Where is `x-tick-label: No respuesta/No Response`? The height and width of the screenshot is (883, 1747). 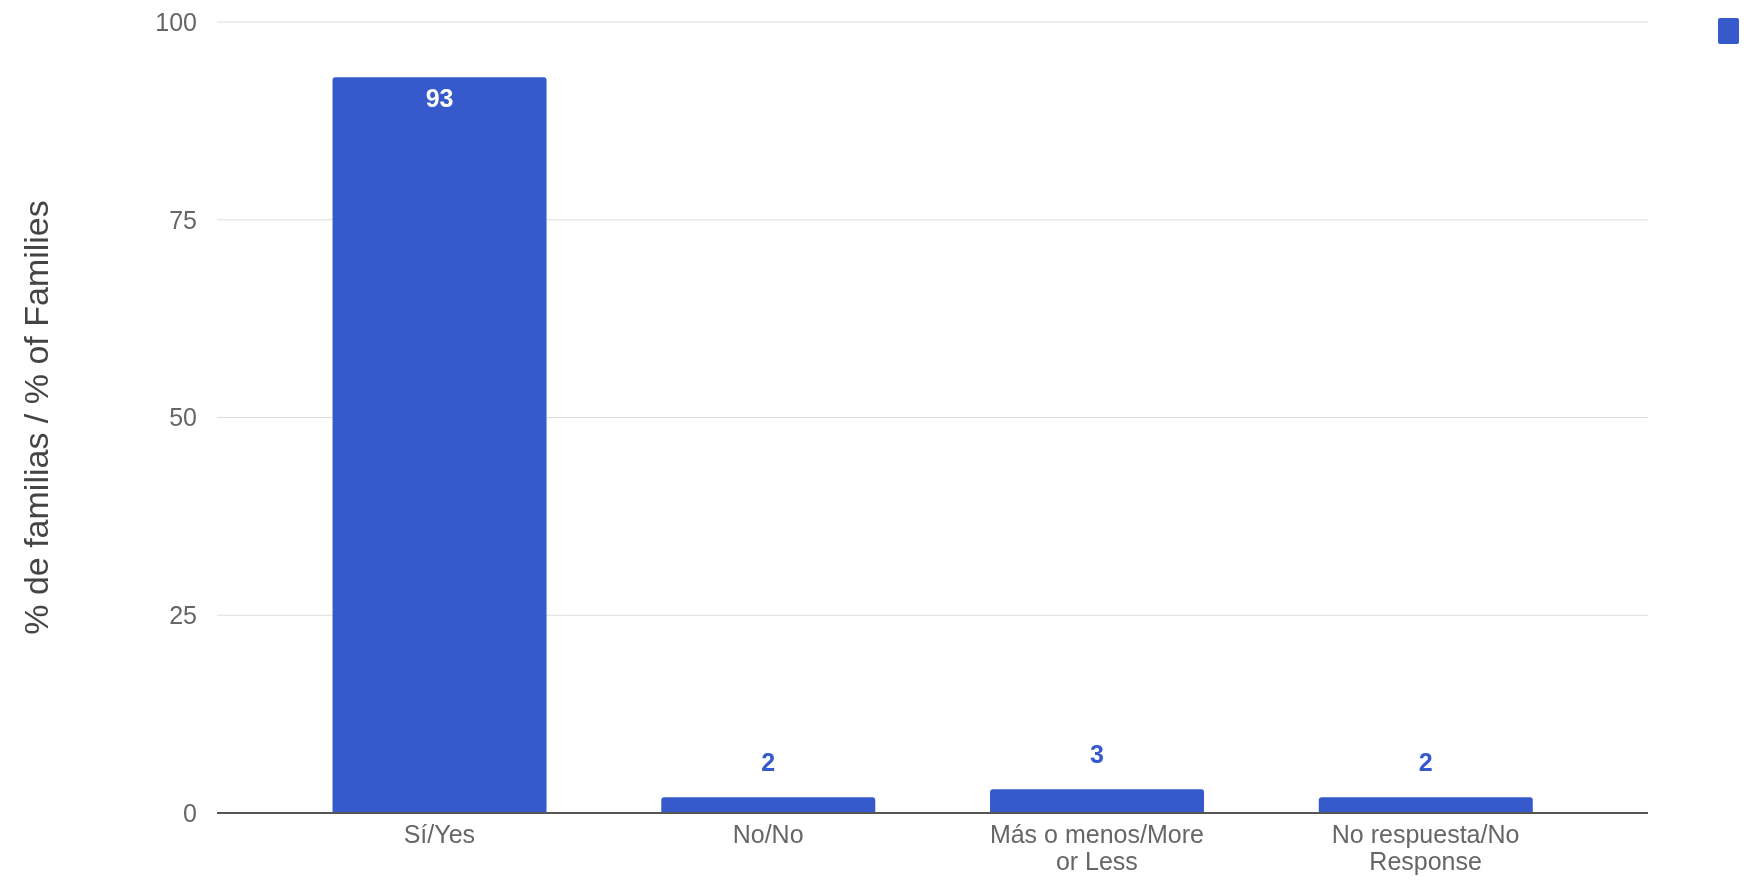 x-tick-label: No respuesta/No Response is located at coordinates (1425, 847).